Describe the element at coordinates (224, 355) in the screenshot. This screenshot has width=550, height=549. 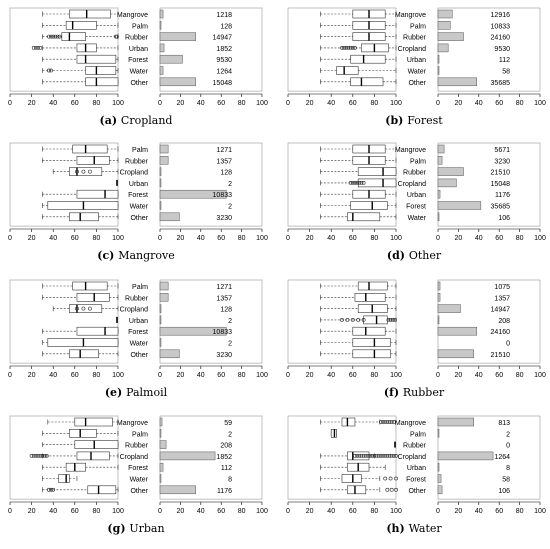
I see `count-label: 3230` at that location.